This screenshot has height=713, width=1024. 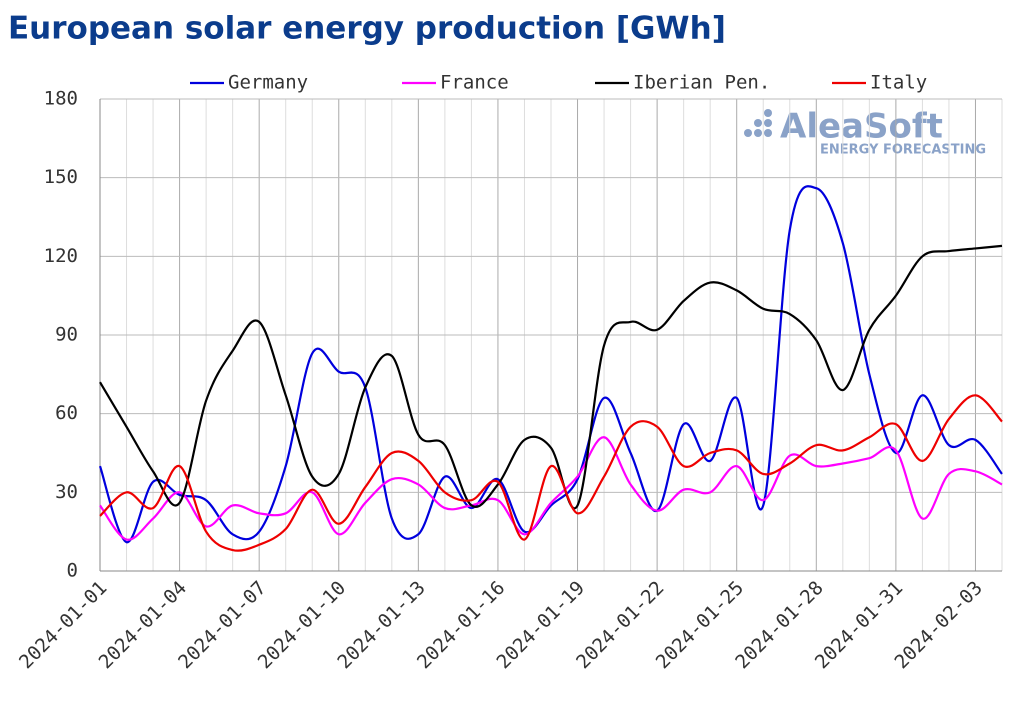 What do you see at coordinates (61, 256) in the screenshot?
I see `y-tick-label: 120` at bounding box center [61, 256].